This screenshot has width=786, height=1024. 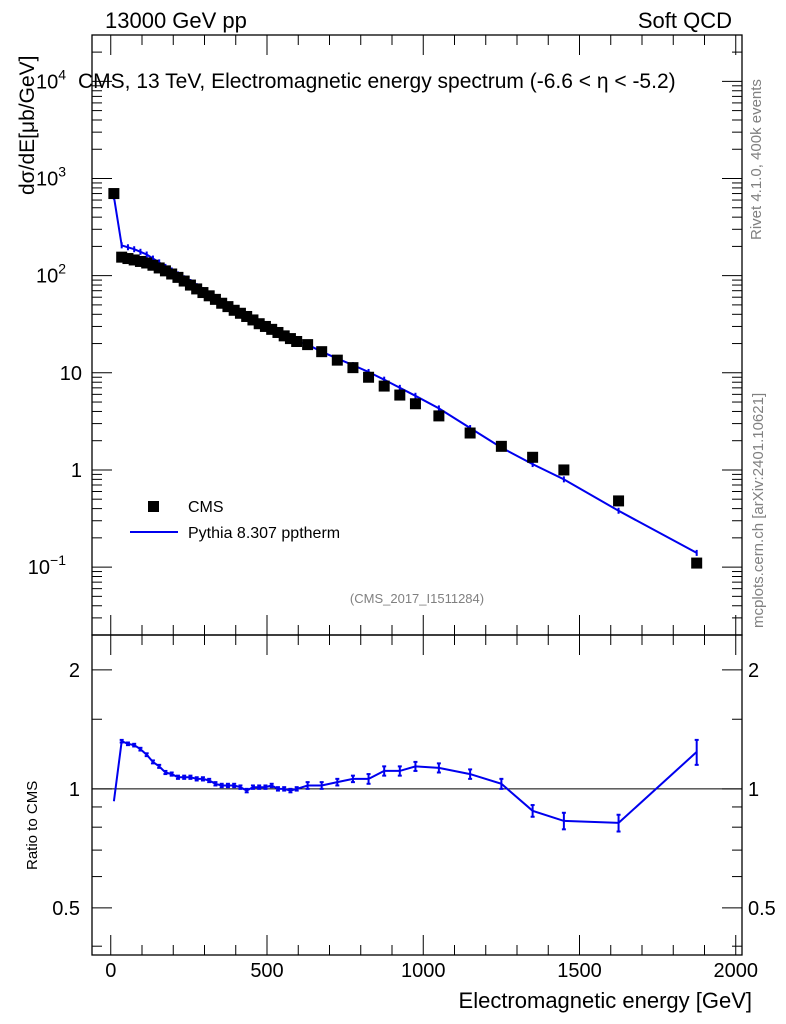 What do you see at coordinates (153, 506) in the screenshot?
I see `legend-cms-marker` at bounding box center [153, 506].